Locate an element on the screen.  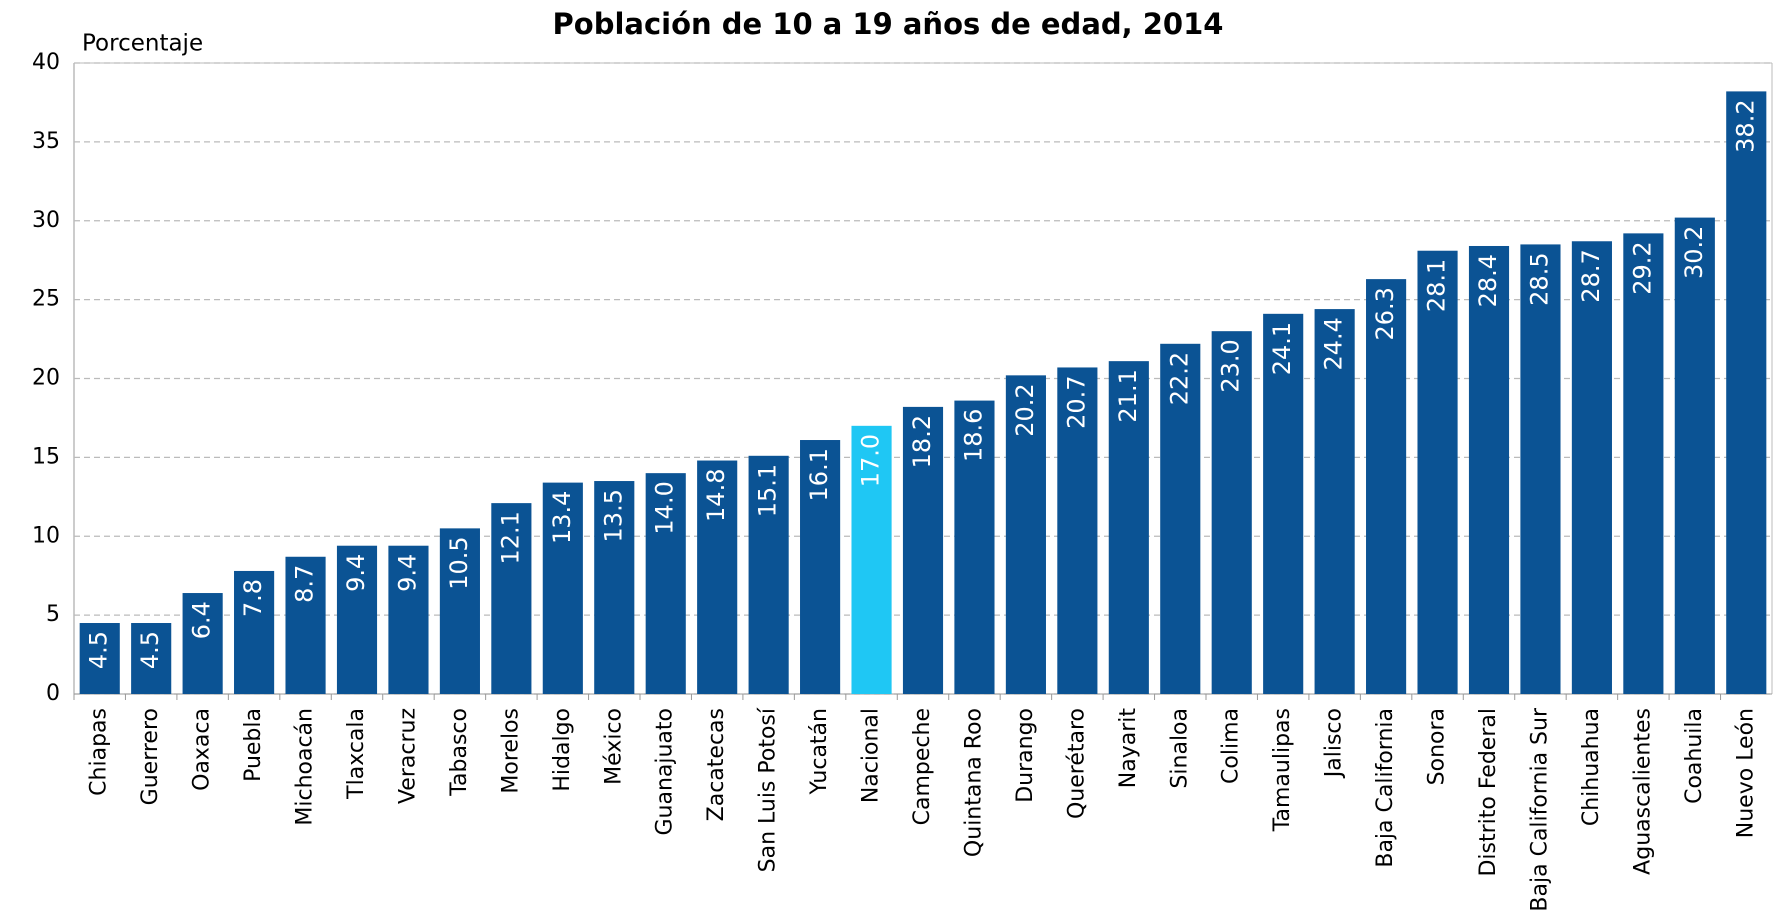
x-tick-label: San Luis Potosí is located at coordinates (768, 789).